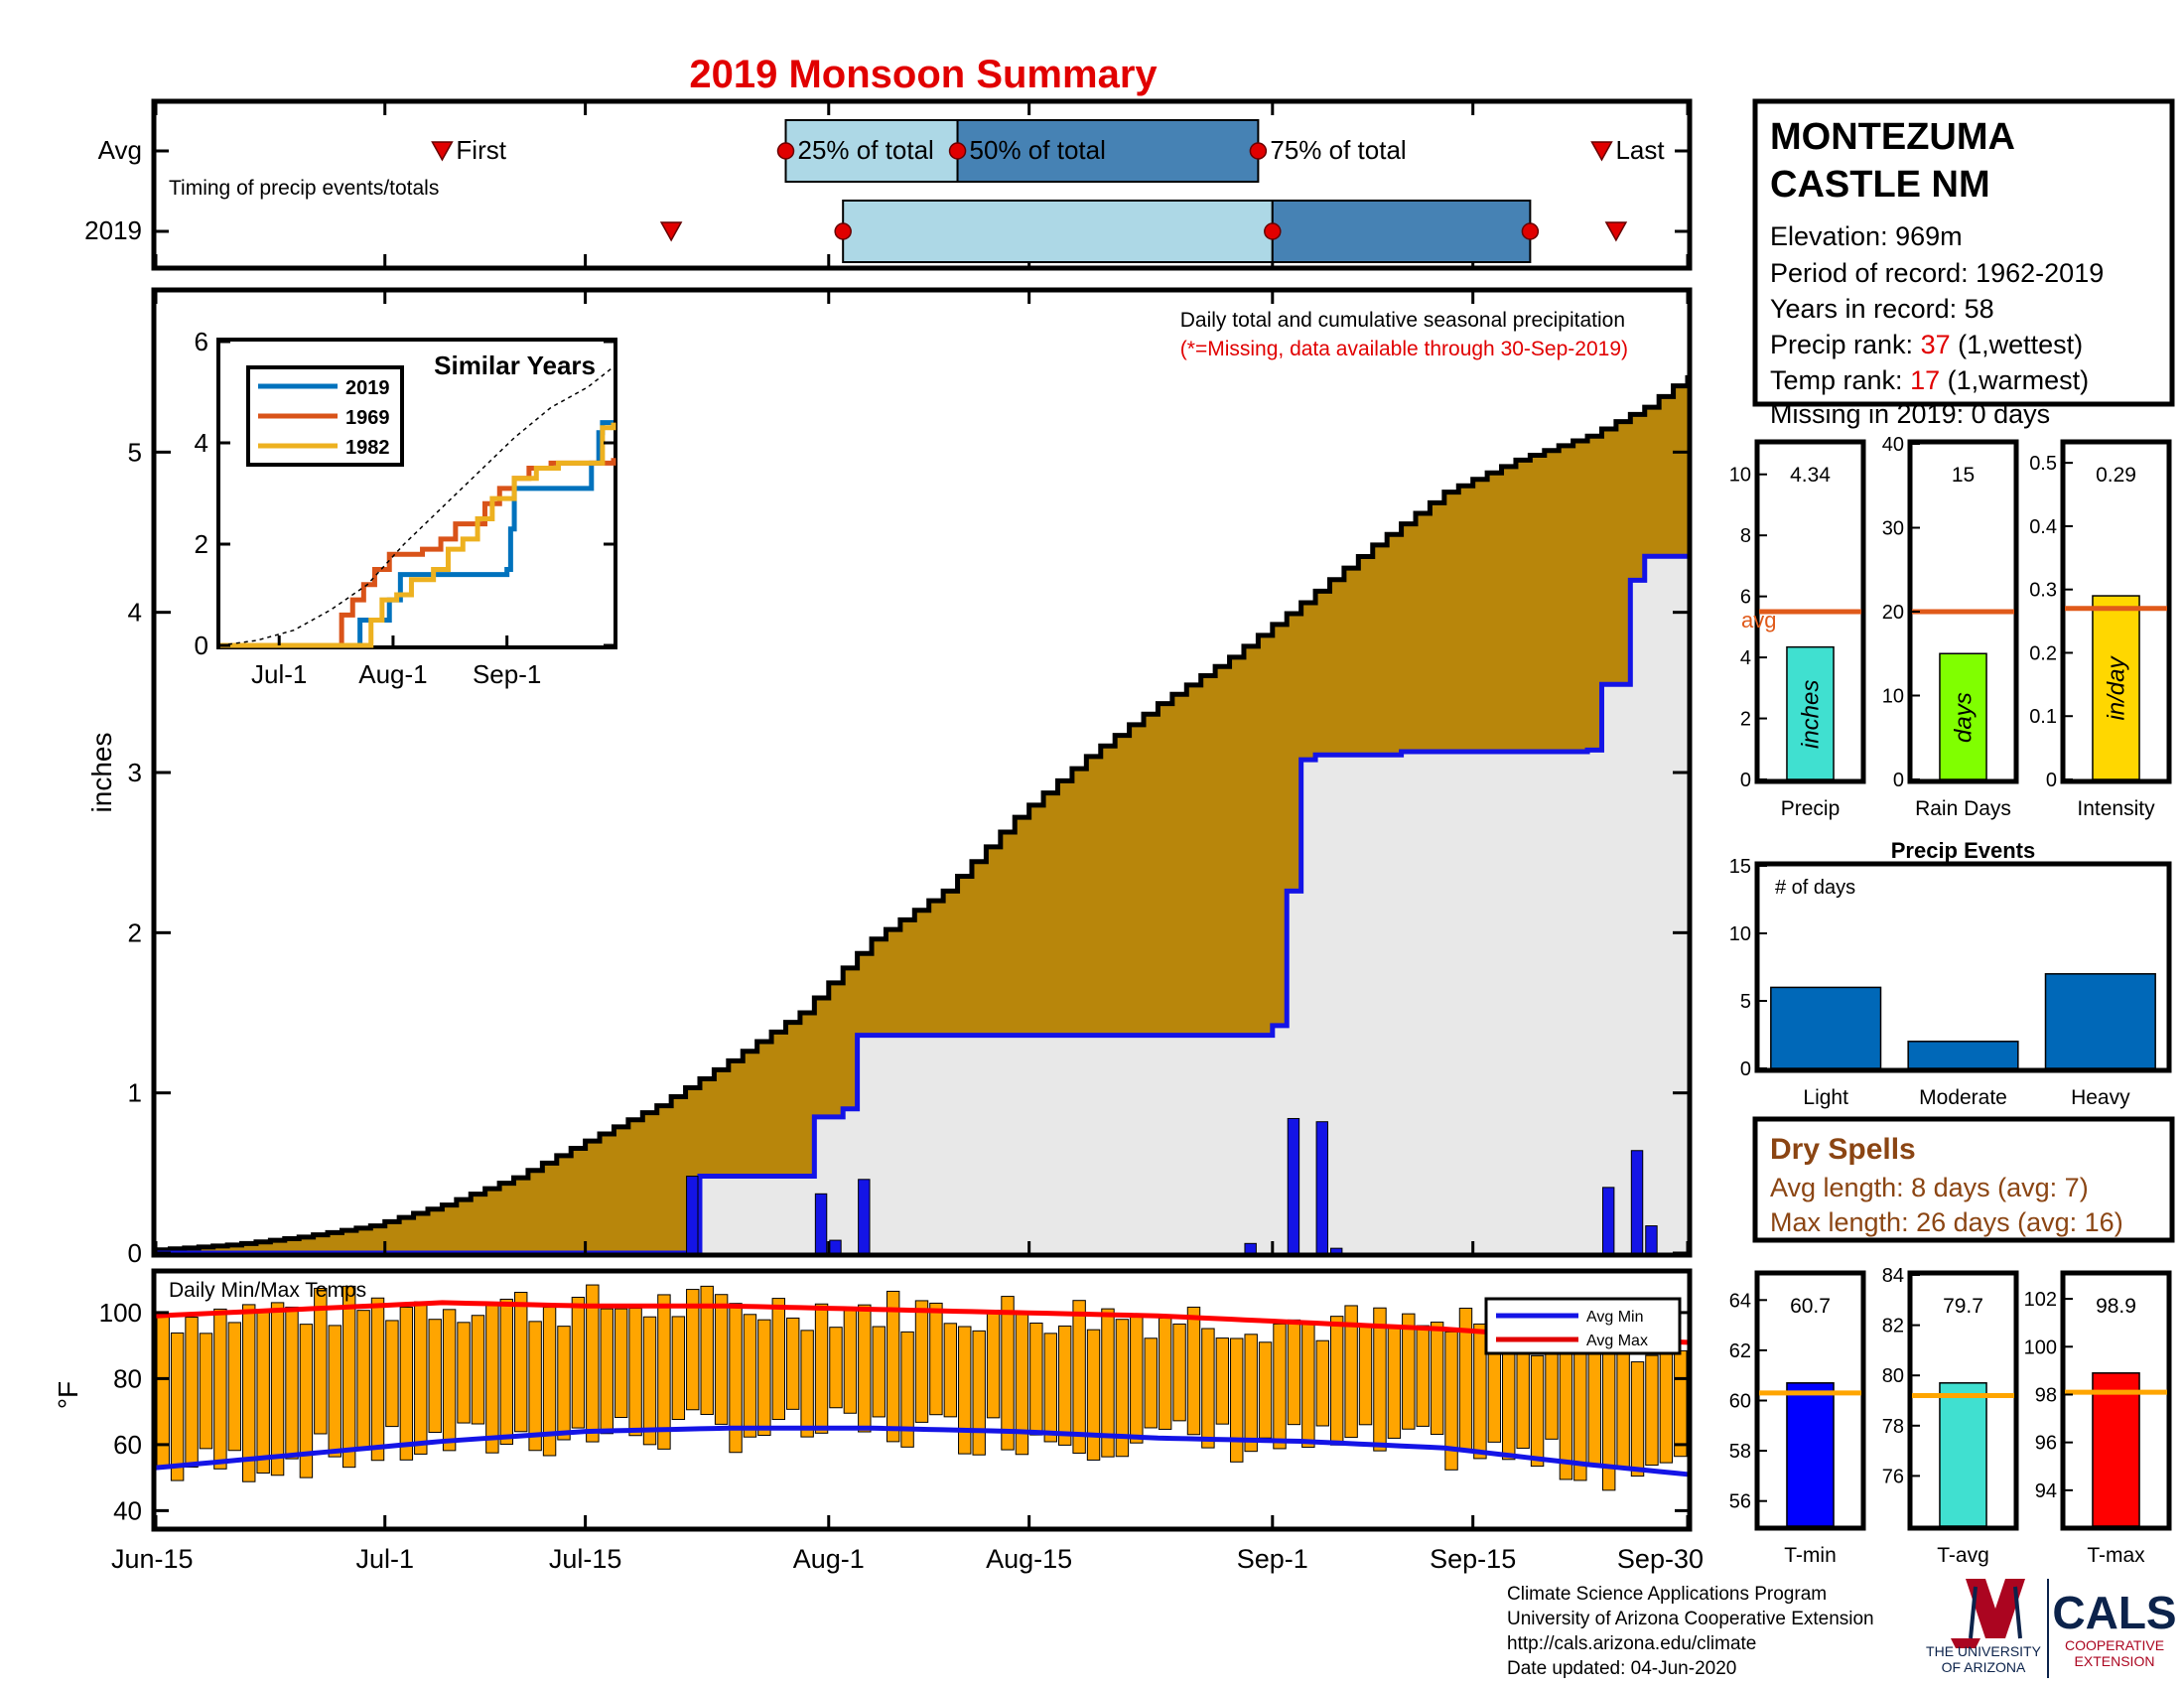 This screenshot has height=1688, width=2184. What do you see at coordinates (1984, 1667) in the screenshot?
I see `ua-name-line2: OF ARIZONA` at bounding box center [1984, 1667].